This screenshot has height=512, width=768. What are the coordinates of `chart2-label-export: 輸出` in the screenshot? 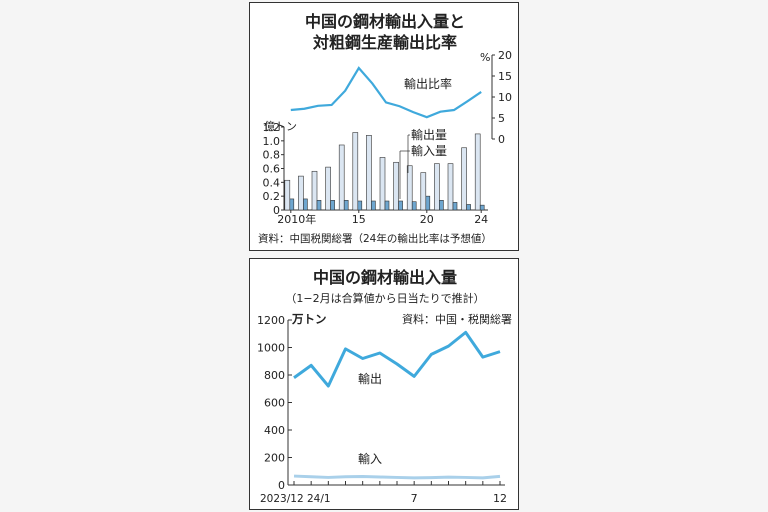 It's located at (370, 378).